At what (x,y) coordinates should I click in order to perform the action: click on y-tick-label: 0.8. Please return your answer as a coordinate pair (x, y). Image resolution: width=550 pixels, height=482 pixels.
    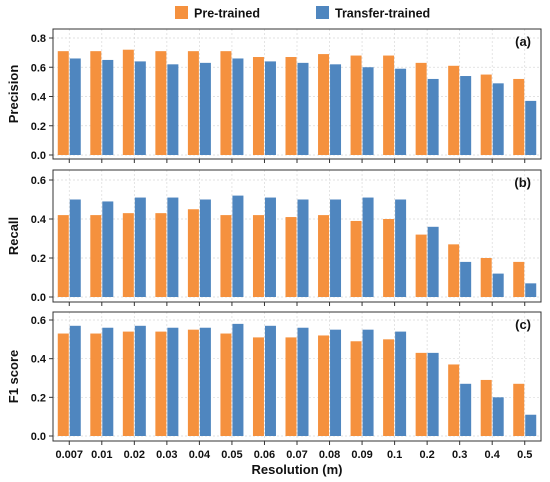
    Looking at the image, I should click on (38, 39).